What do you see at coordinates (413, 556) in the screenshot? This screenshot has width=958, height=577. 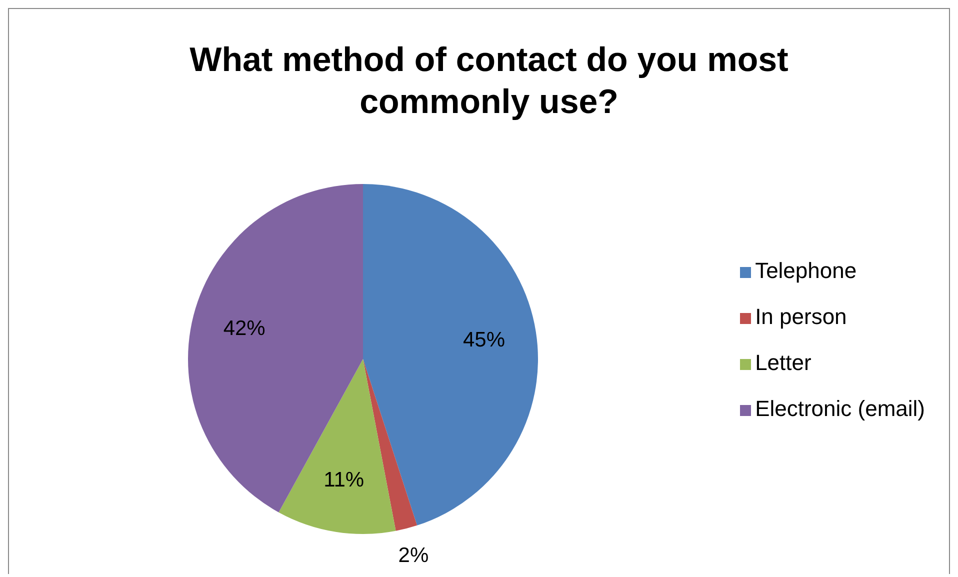 I see `data-label: 2%` at bounding box center [413, 556].